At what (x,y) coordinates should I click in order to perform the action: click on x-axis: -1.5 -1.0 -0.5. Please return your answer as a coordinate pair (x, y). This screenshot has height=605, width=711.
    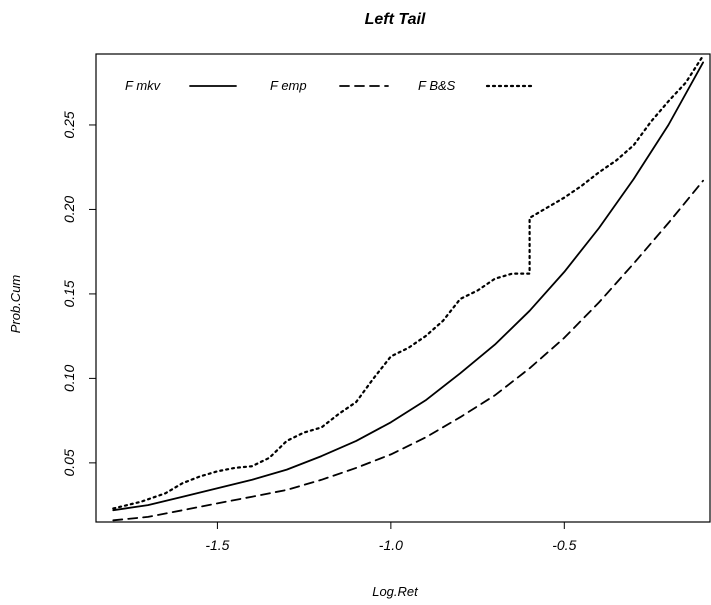
    Looking at the image, I should click on (391, 537).